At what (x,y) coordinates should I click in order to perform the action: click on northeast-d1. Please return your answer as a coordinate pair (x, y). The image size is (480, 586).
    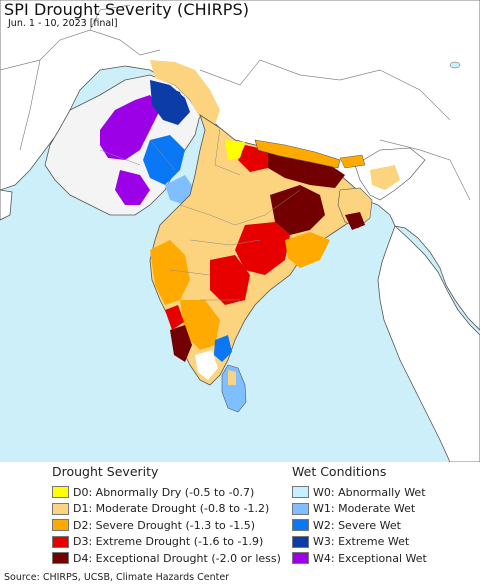
    Looking at the image, I should click on (385, 177).